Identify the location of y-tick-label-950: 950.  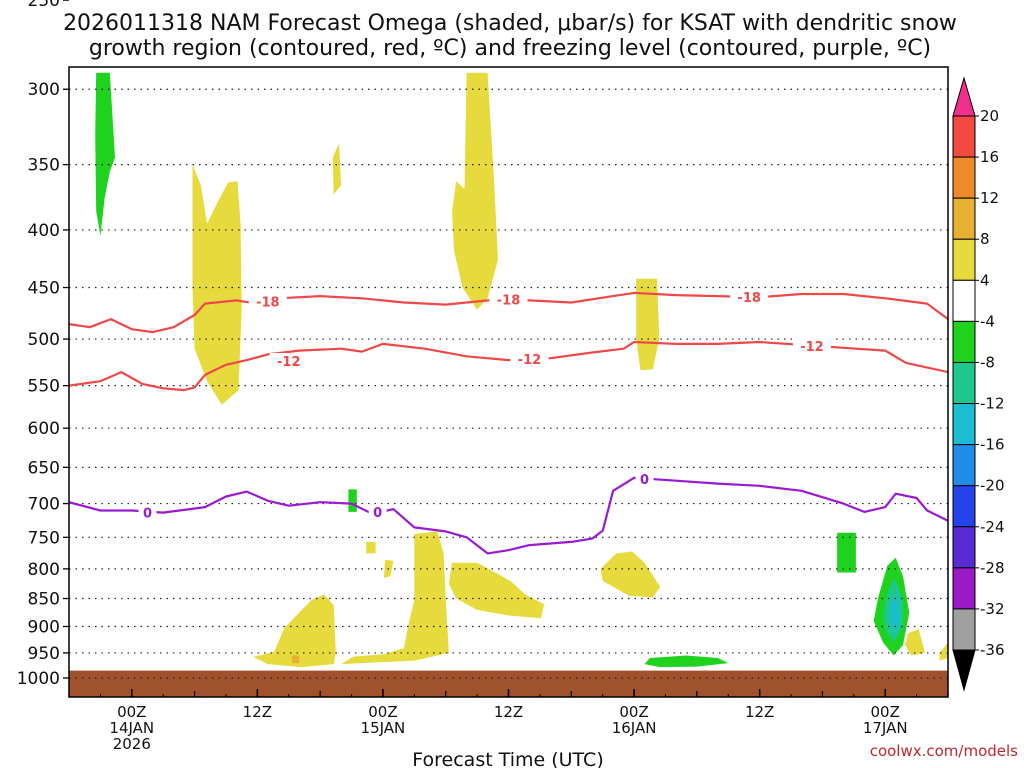
(44, 654).